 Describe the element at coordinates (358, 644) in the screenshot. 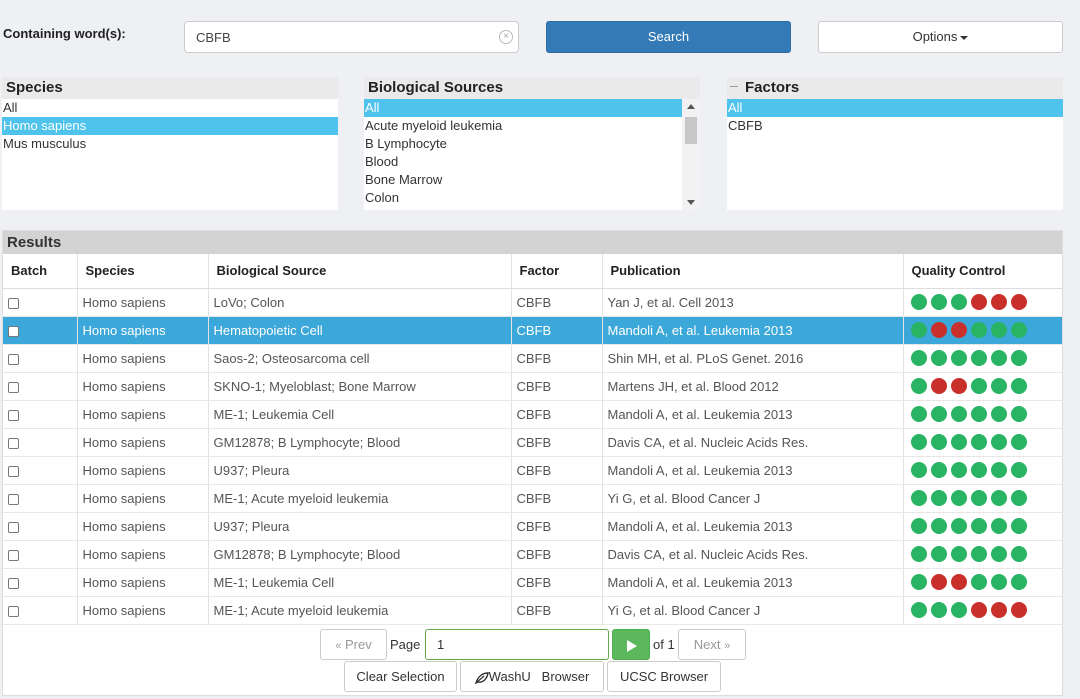

I see `prev-label: Prev` at that location.